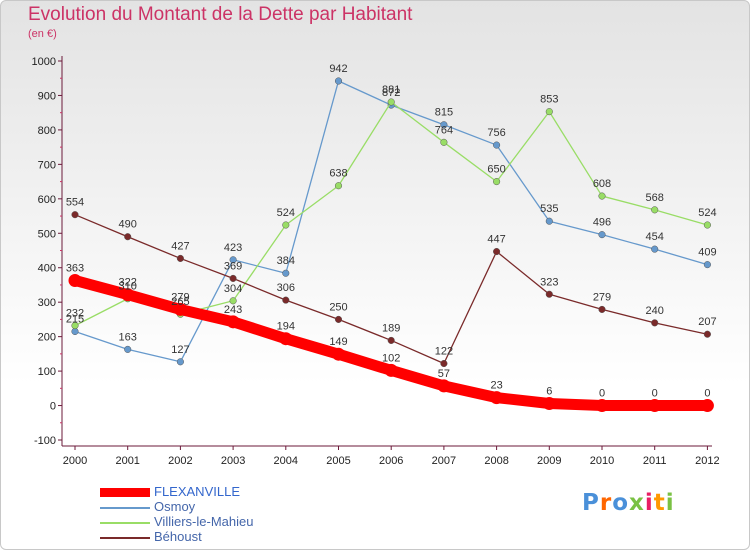 Image resolution: width=750 pixels, height=550 pixels. I want to click on data-label-villiers-le-mahieu: 310, so click(128, 287).